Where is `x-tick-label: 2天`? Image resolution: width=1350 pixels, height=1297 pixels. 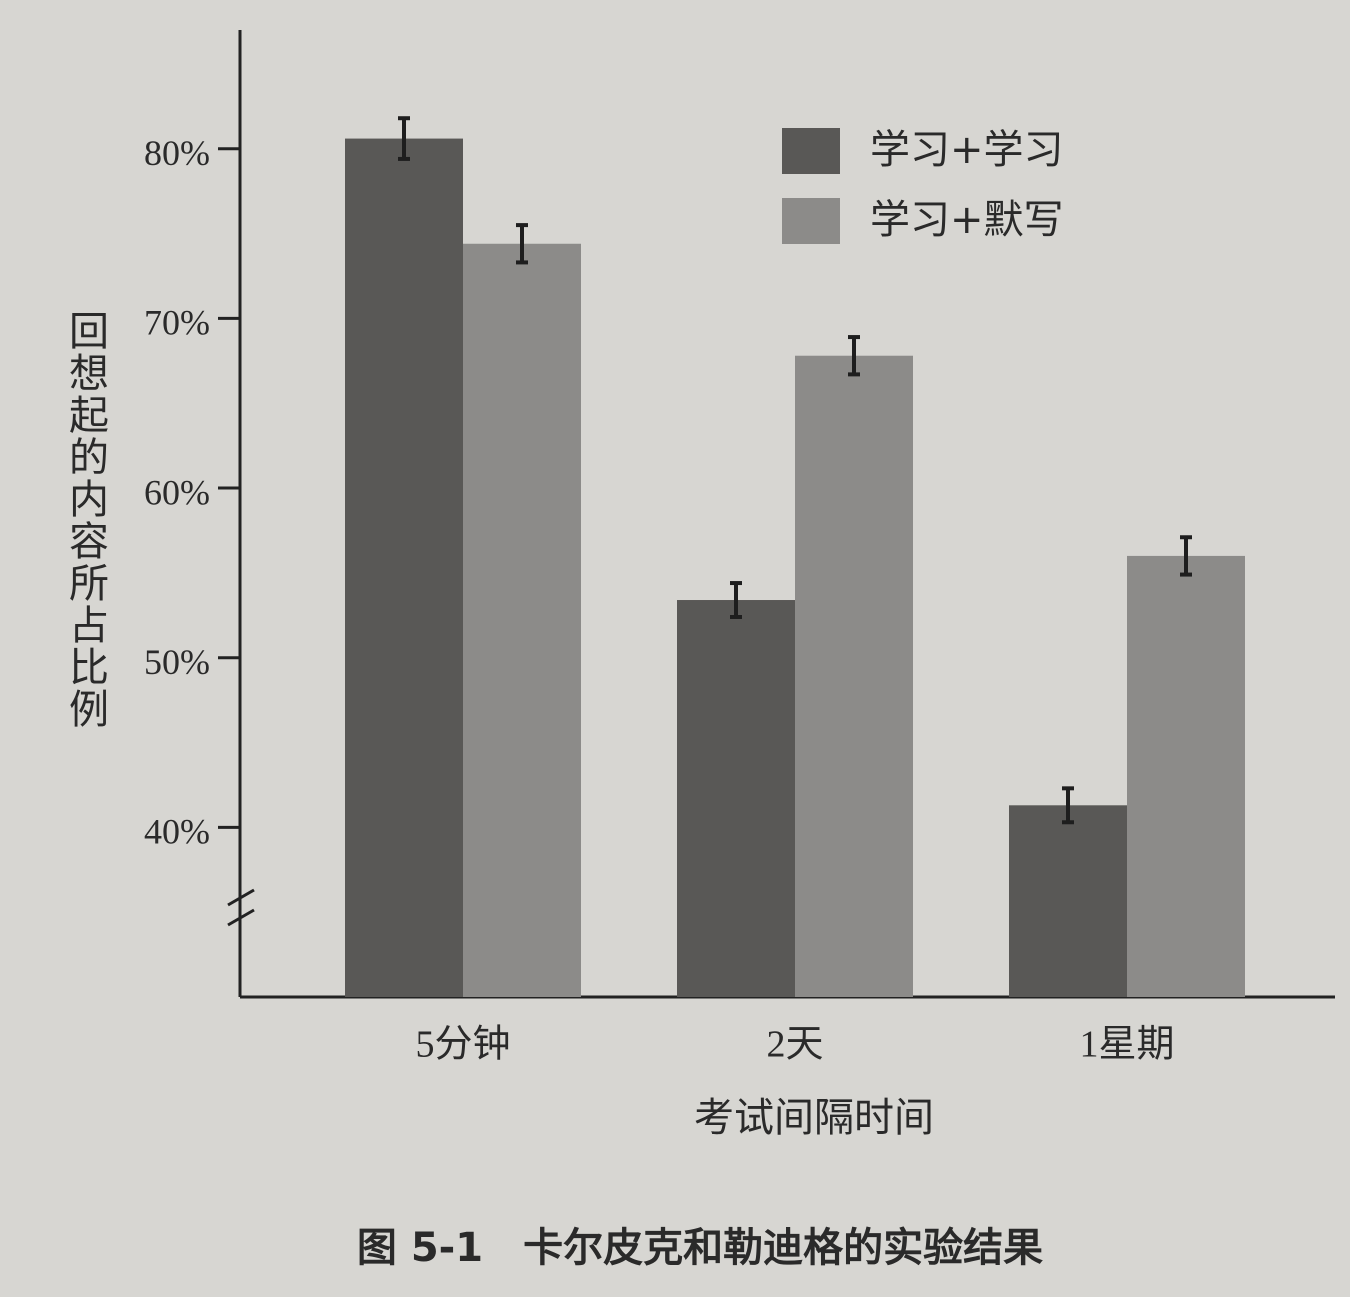
x-tick-label: 2天 is located at coordinates (794, 1045).